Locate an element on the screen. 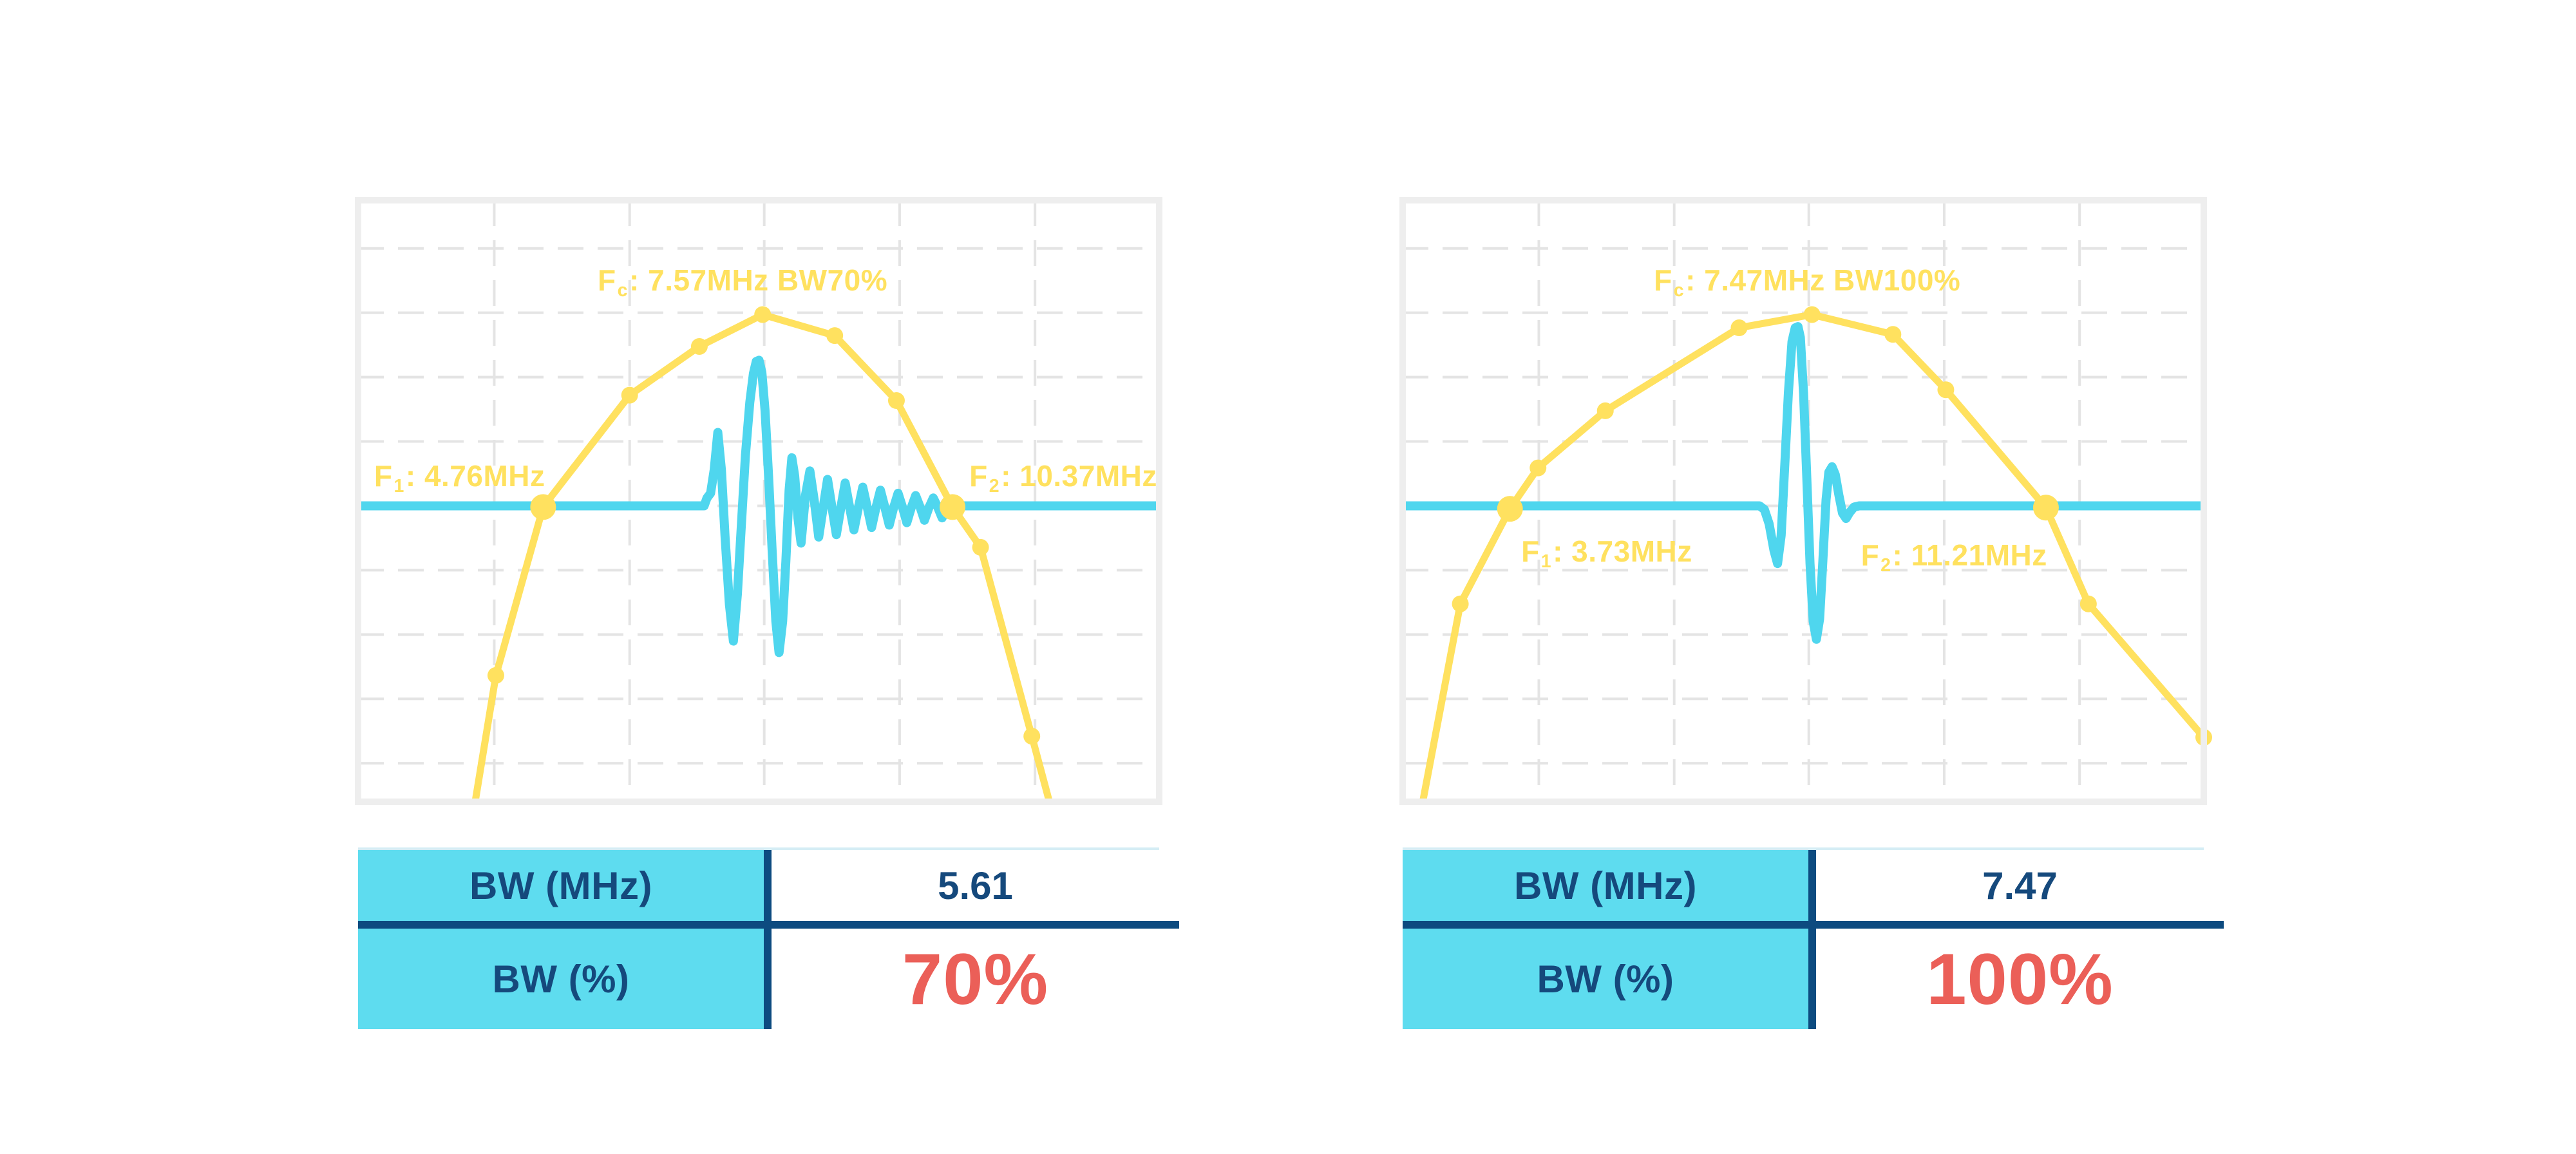 The height and width of the screenshot is (1154, 2576). table-value-bw-mhz: 7.47 is located at coordinates (2020, 885).